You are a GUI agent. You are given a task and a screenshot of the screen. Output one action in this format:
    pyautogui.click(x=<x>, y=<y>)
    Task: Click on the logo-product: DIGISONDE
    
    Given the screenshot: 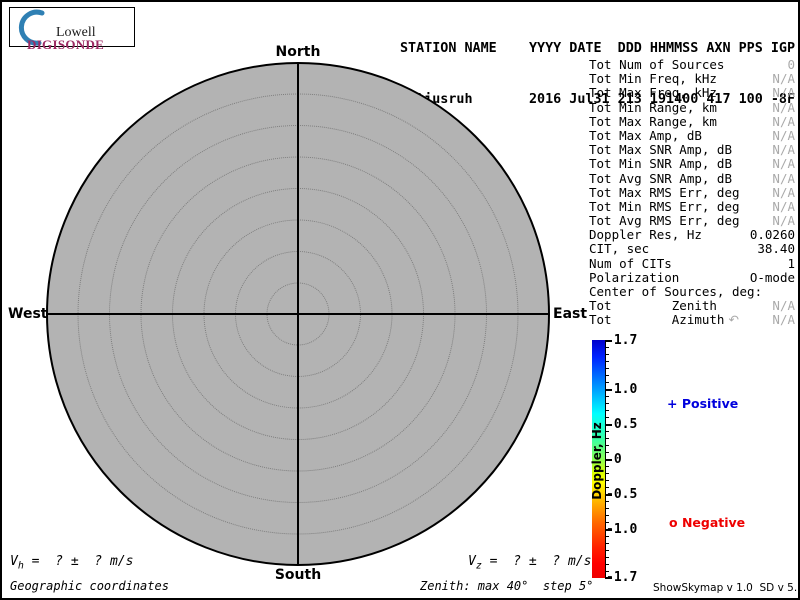 What is the action you would take?
    pyautogui.click(x=66, y=44)
    